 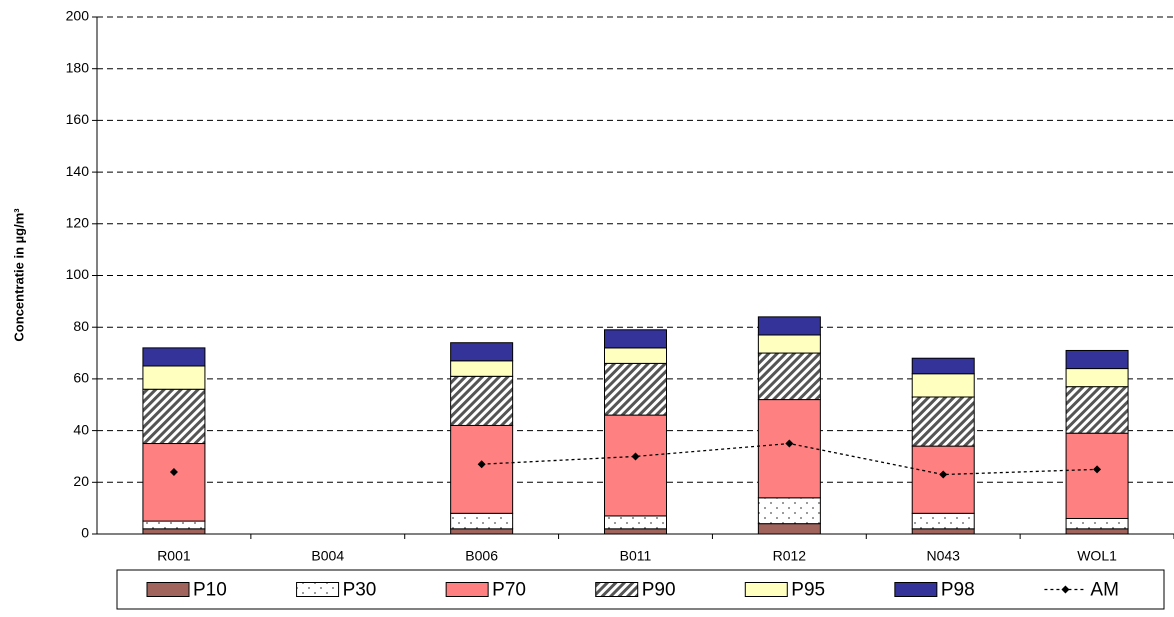 I want to click on legend-label: P90, so click(x=659, y=590).